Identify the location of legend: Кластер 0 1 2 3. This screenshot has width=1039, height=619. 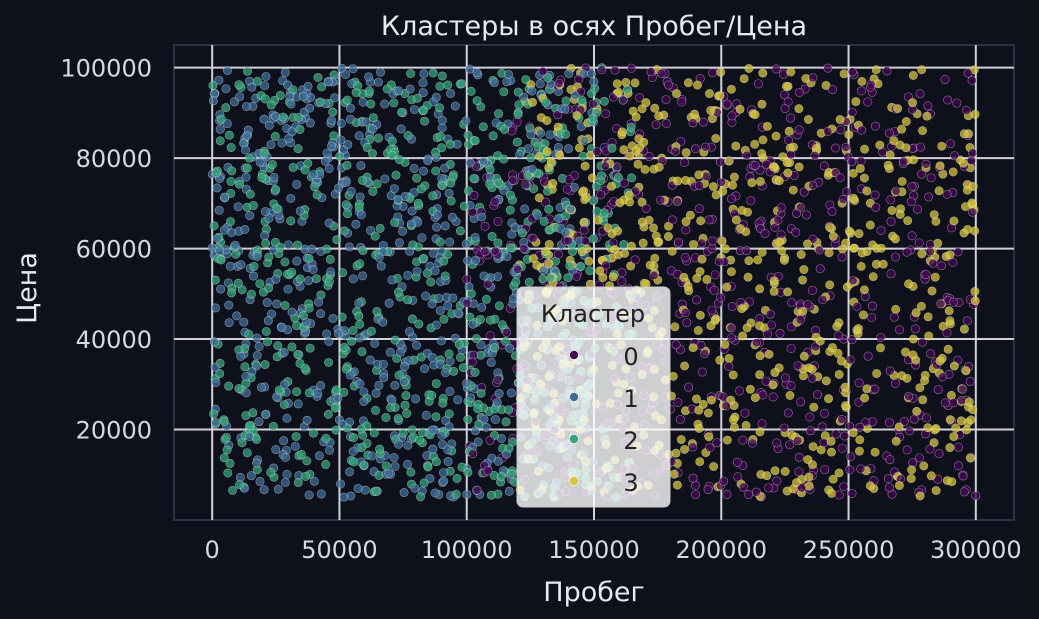
(593, 397).